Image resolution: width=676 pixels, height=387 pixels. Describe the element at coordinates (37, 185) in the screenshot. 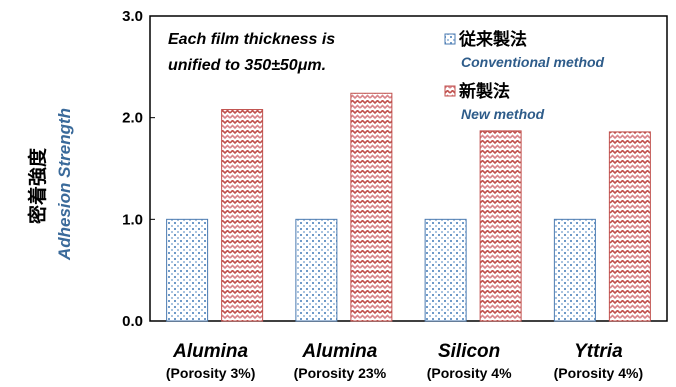

I see `y-axis-label-jp: 密着強度` at that location.